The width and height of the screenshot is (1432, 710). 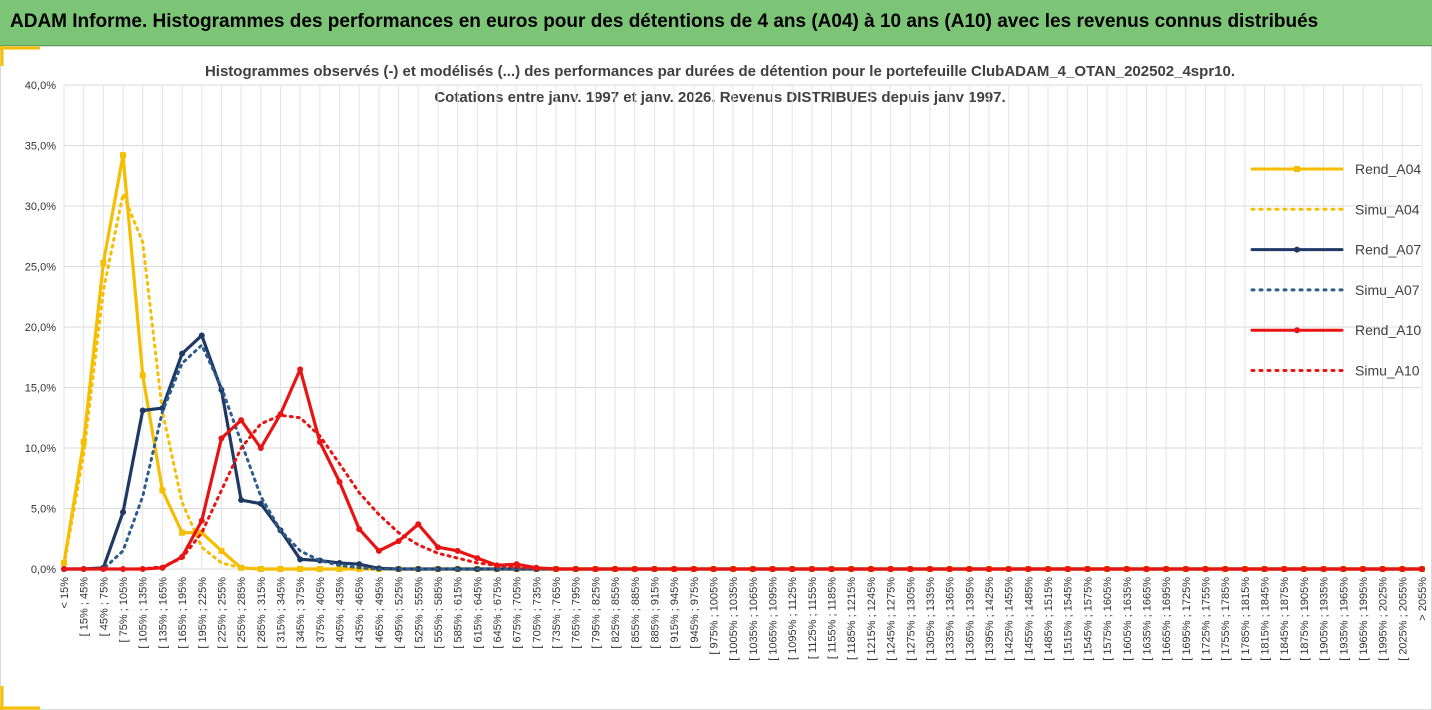 I want to click on x-tick-label: [ 1905% ; 1935%, so click(x=1325, y=619).